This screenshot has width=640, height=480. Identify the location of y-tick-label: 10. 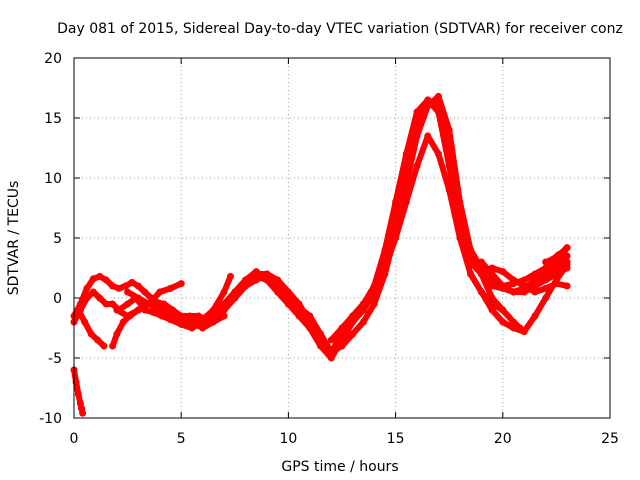
(53, 179).